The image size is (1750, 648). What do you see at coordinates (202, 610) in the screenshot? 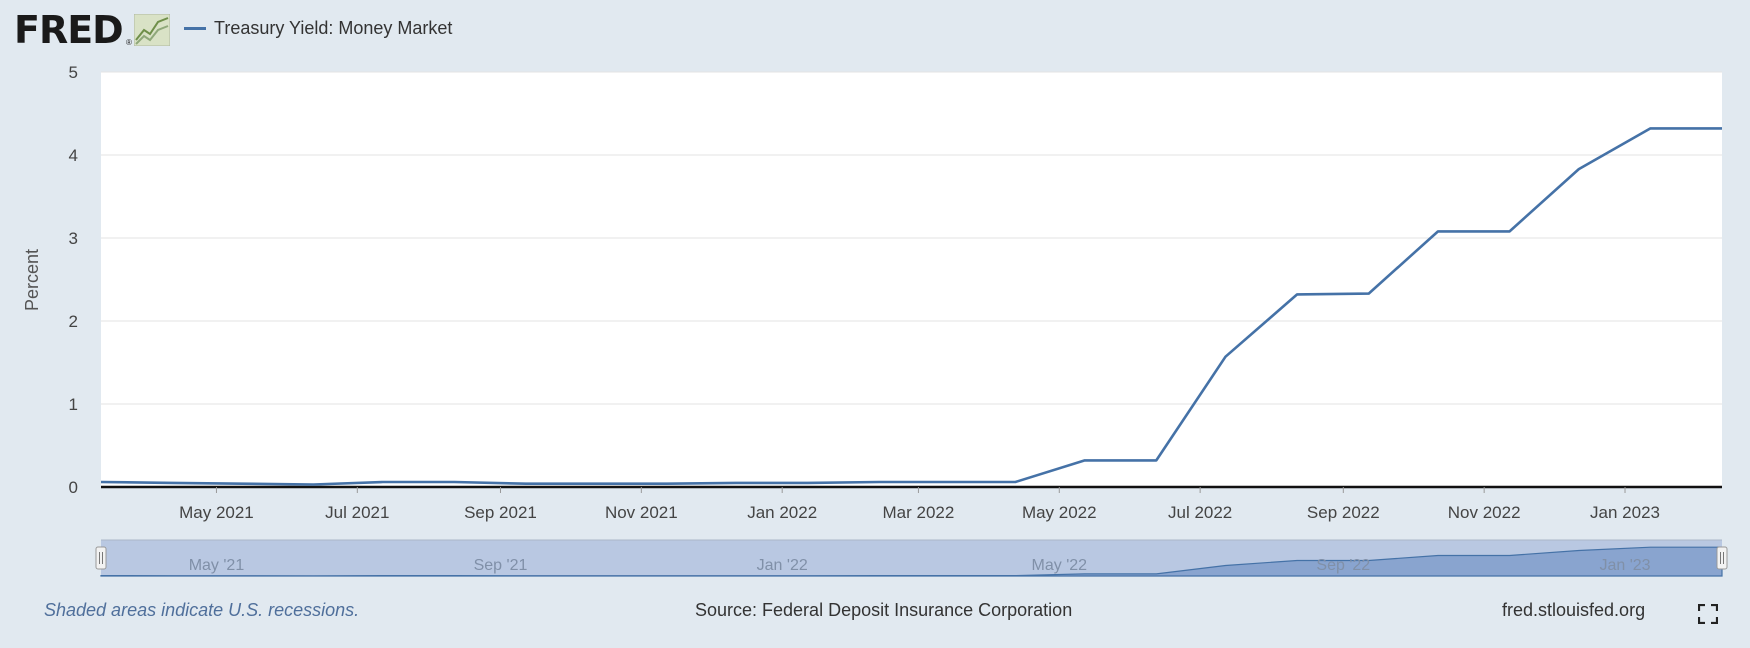
I see `recession-note: Shaded areas indicate U.S. recessions.` at bounding box center [202, 610].